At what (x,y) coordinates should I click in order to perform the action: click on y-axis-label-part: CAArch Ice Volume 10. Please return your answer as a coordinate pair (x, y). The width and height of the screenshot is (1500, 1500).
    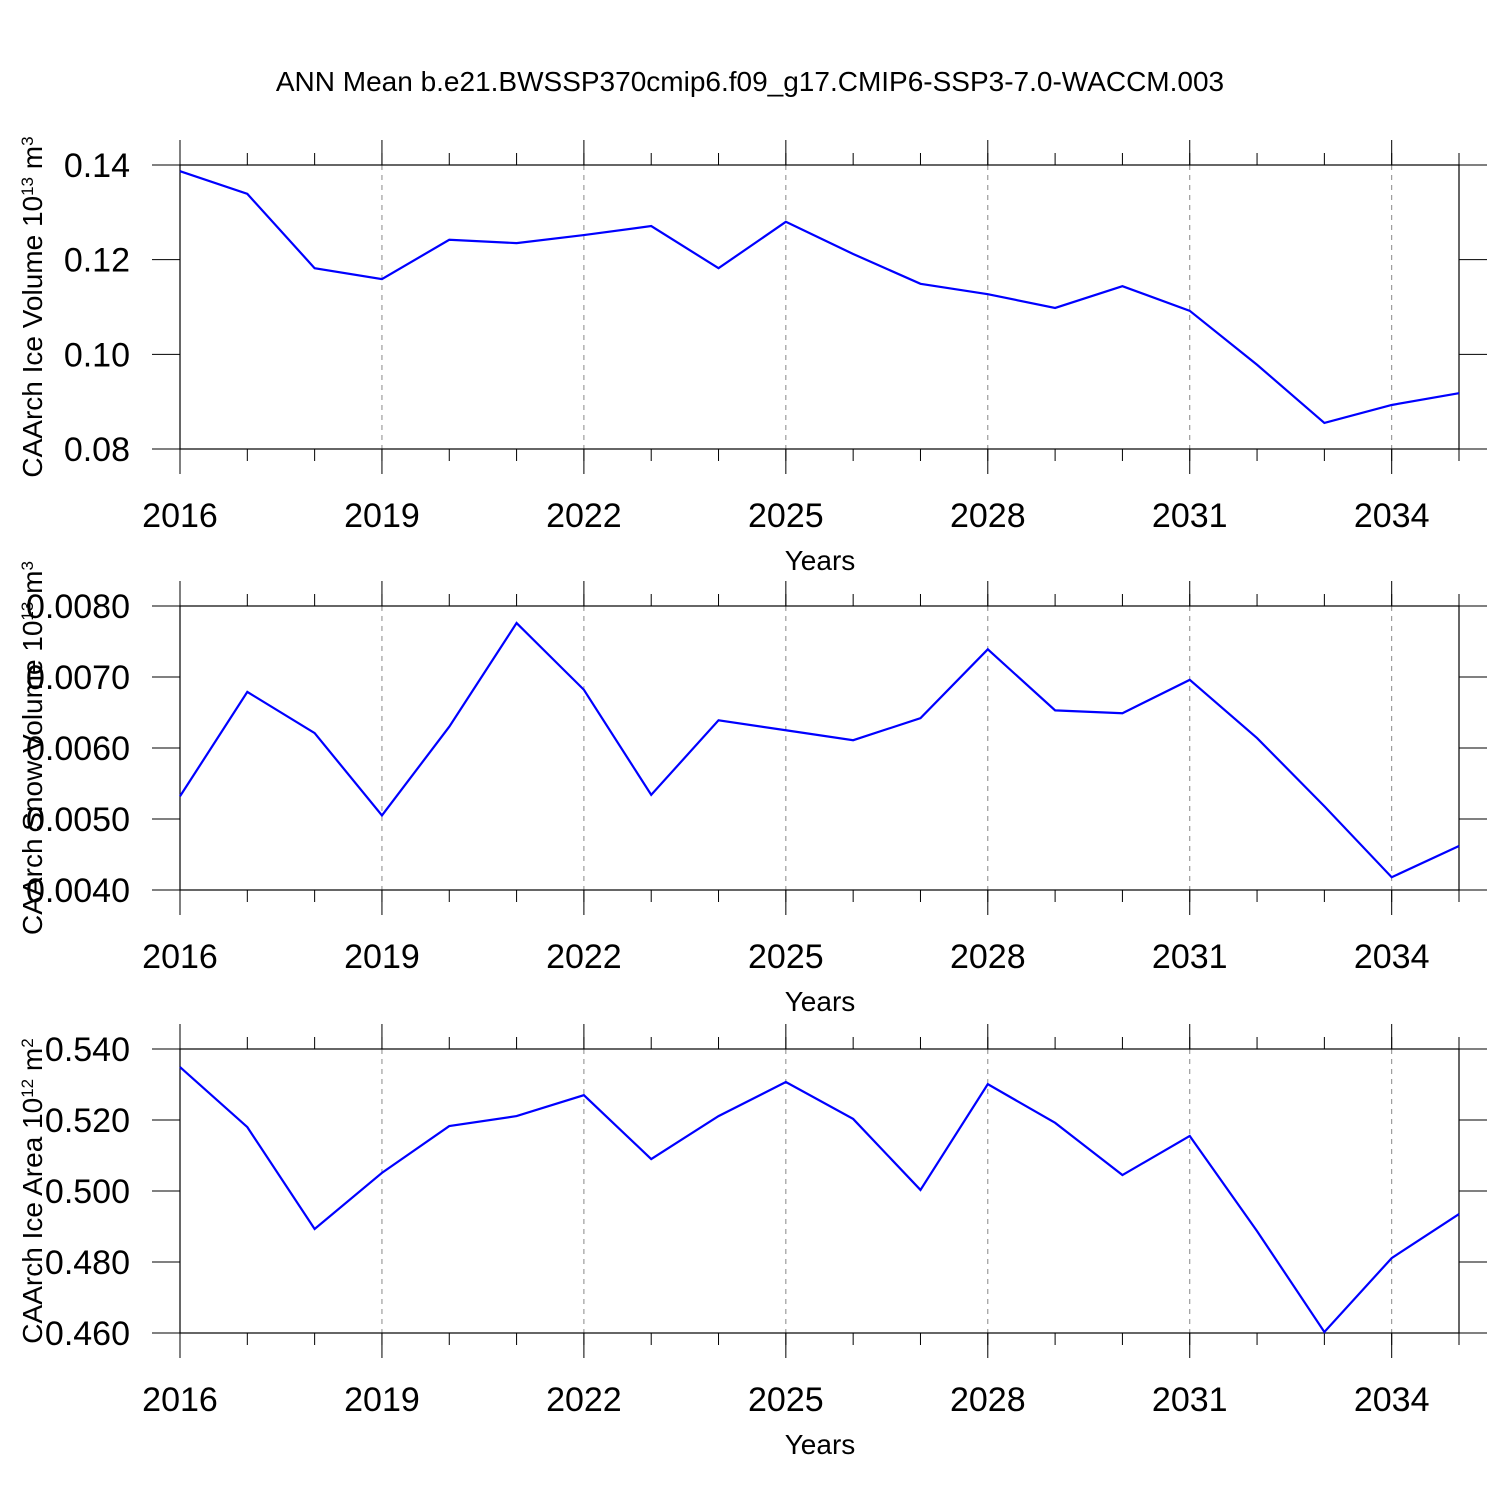
    Looking at the image, I should click on (32, 337).